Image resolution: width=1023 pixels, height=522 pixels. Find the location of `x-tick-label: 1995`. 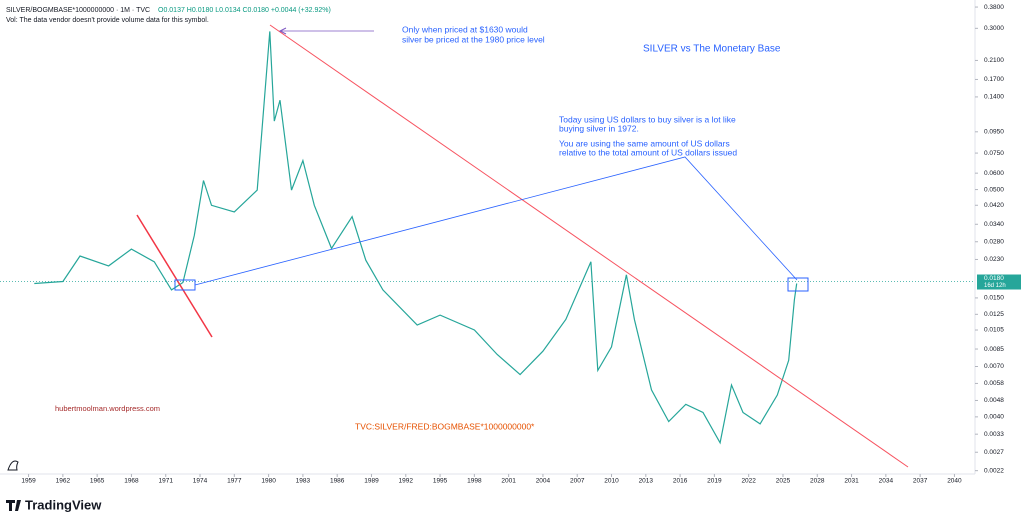

x-tick-label: 1995 is located at coordinates (440, 481).